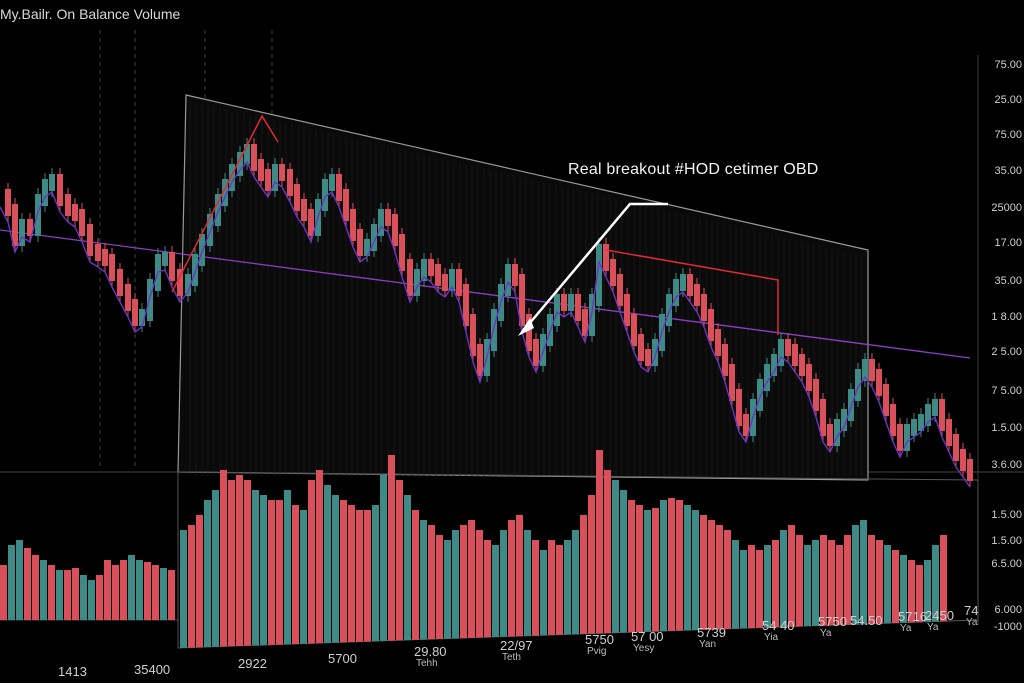  Describe the element at coordinates (708, 644) in the screenshot. I see `time-axis-sublabel: Yan` at that location.